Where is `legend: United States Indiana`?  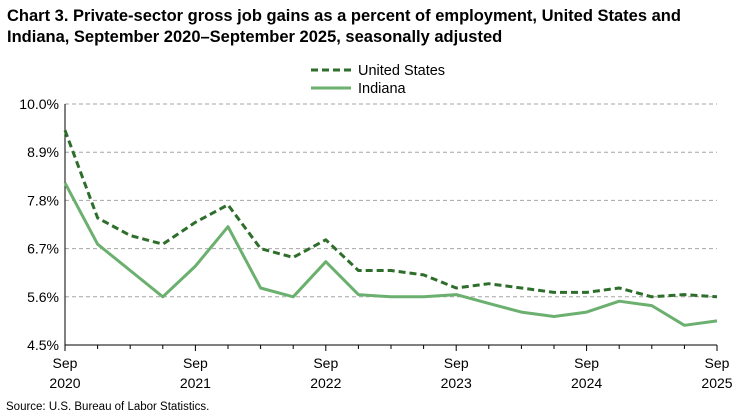
legend: United States Indiana is located at coordinates (378, 80).